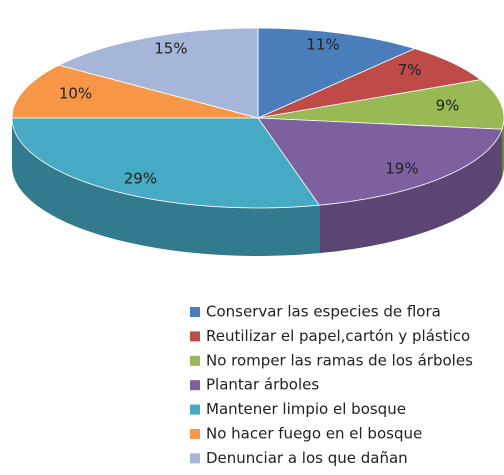 The width and height of the screenshot is (504, 475). Describe the element at coordinates (140, 179) in the screenshot. I see `data-label: 29%` at that location.